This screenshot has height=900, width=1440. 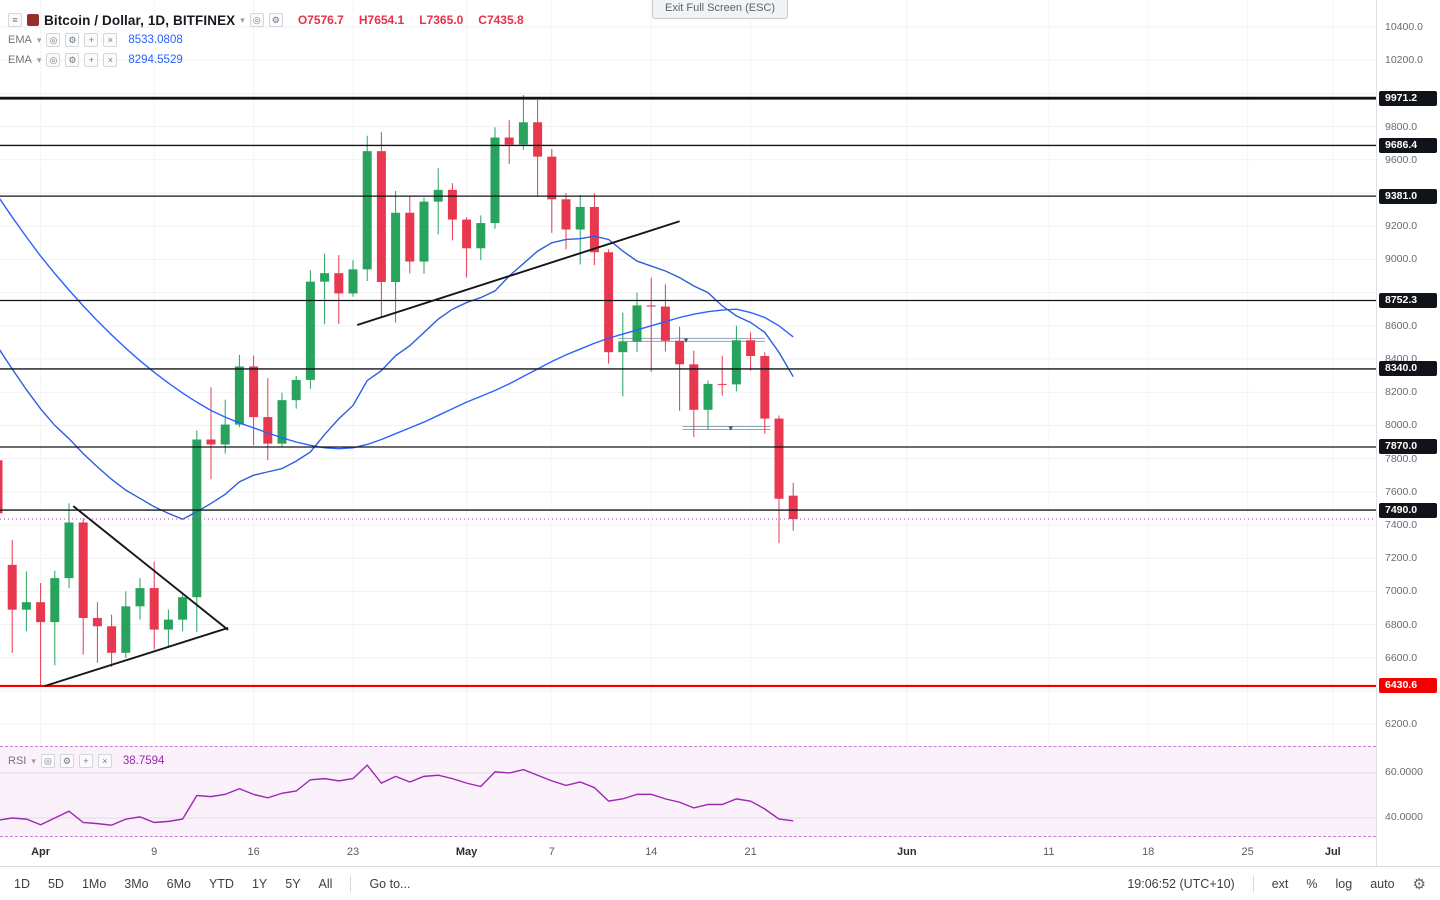 I want to click on exit-fullscreen-tooltip: Exit Full Screen (ESC), so click(x=720, y=9).